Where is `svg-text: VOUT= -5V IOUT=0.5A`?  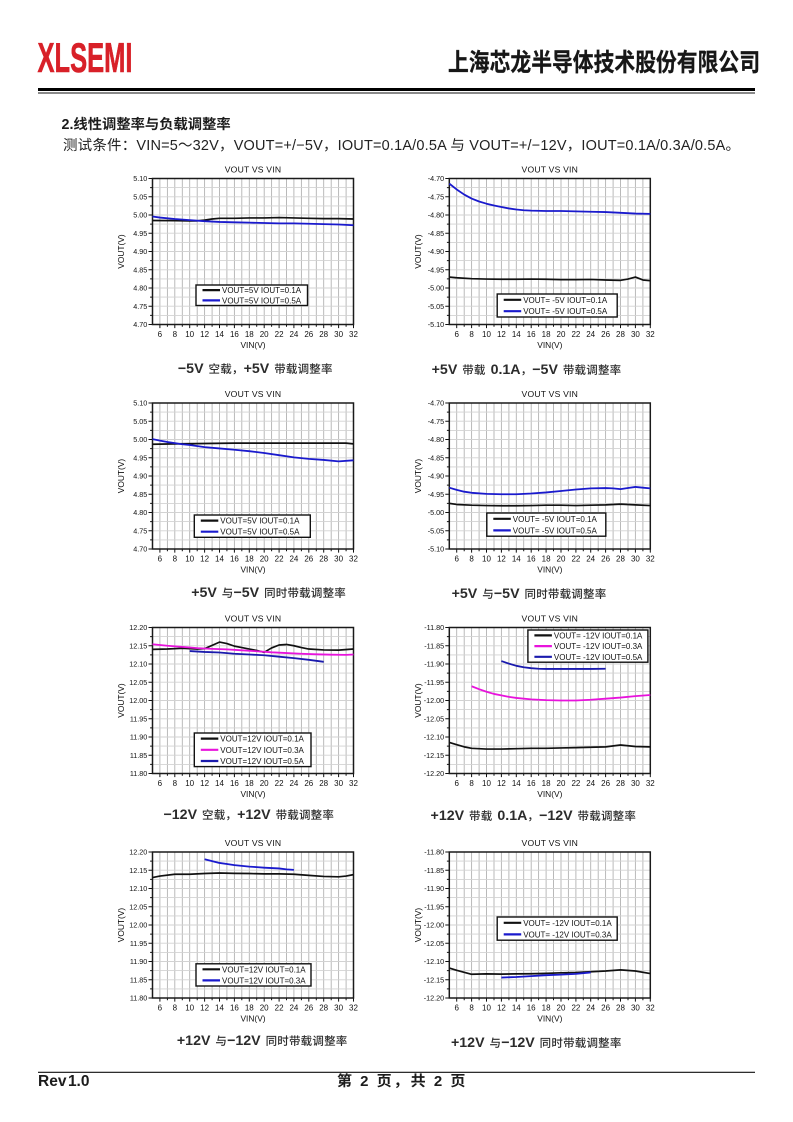
svg-text: VOUT= -5V IOUT=0.5A is located at coordinates (555, 530).